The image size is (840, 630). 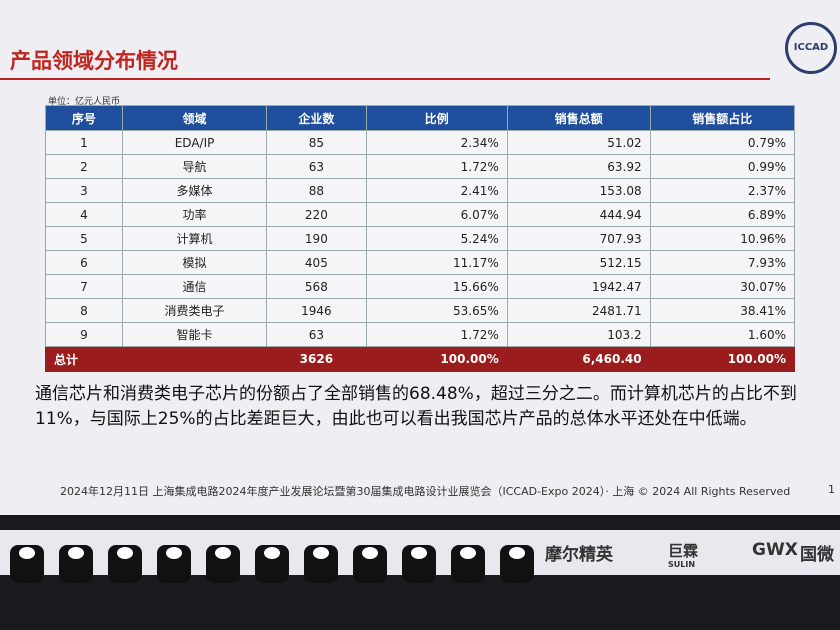 What do you see at coordinates (436, 142) in the screenshot?
I see `cell: 2.34%` at bounding box center [436, 142].